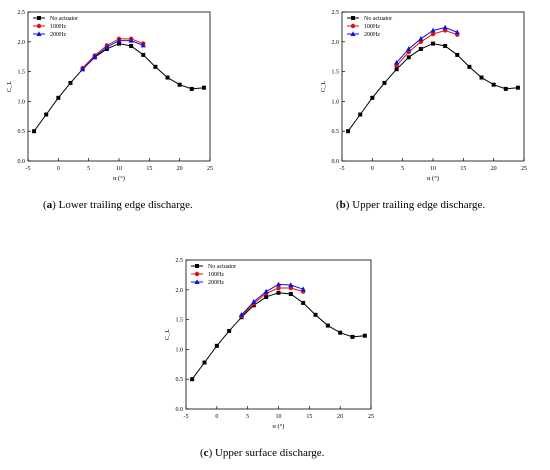 This screenshot has width=550, height=470. What do you see at coordinates (372, 35) in the screenshot?
I see `legend-label: 200Hz` at bounding box center [372, 35].